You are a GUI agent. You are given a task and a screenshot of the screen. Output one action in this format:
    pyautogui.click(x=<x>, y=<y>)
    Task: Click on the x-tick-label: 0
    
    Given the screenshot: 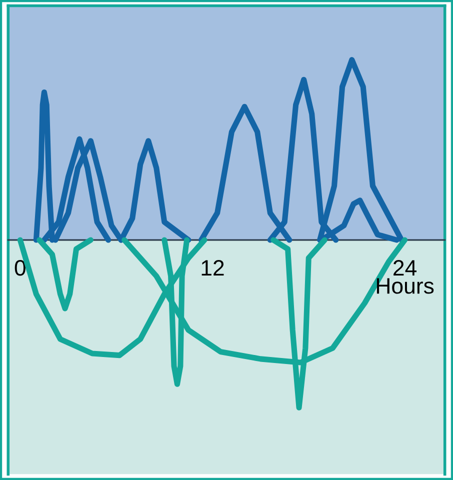 What is the action you would take?
    pyautogui.click(x=20, y=268)
    